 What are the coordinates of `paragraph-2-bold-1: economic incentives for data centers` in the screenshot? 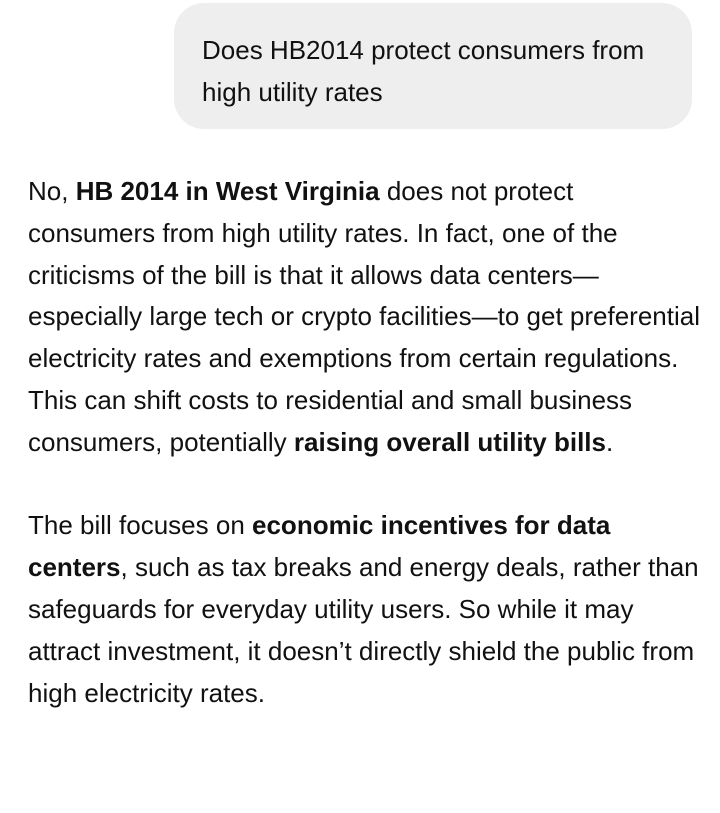 It's located at (319, 546).